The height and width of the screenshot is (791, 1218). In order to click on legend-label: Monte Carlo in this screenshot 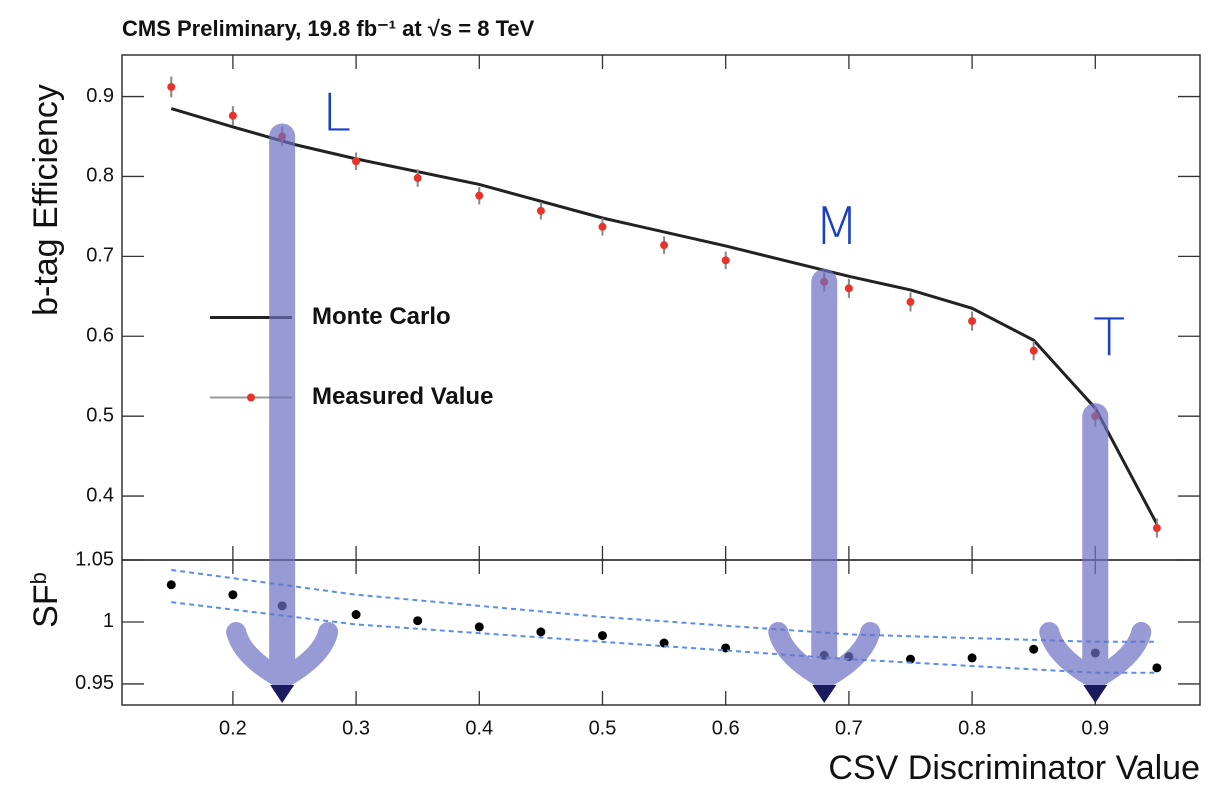, I will do `click(381, 316)`.